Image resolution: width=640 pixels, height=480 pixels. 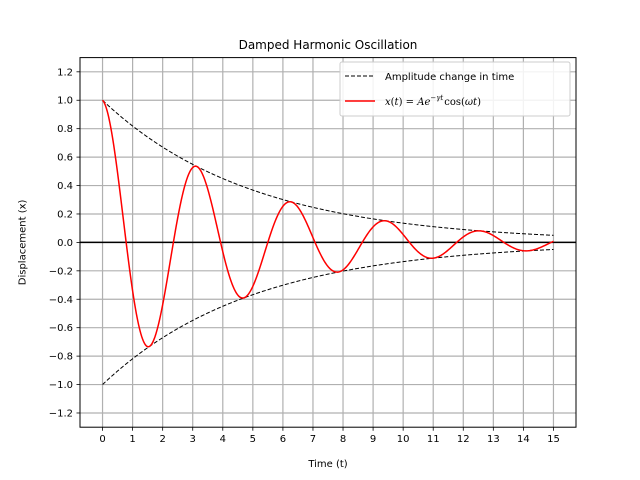 What do you see at coordinates (553, 439) in the screenshot?
I see `x-tick-label: 15` at bounding box center [553, 439].